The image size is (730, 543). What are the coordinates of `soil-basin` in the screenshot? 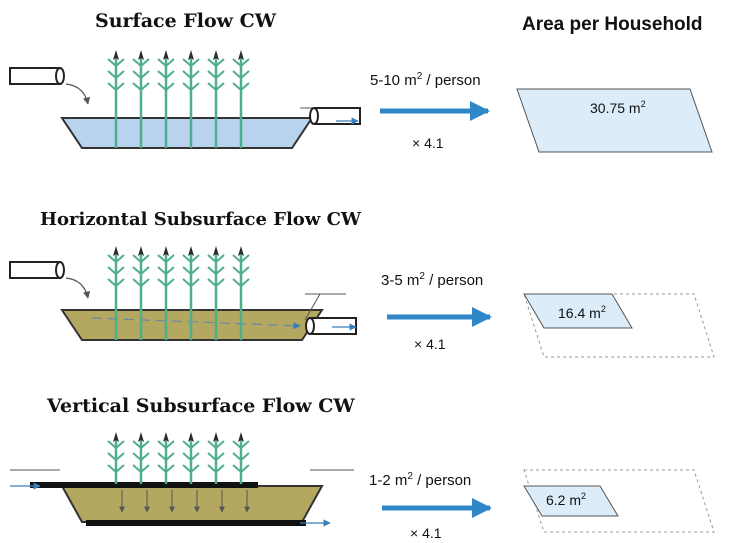 It's located at (192, 504).